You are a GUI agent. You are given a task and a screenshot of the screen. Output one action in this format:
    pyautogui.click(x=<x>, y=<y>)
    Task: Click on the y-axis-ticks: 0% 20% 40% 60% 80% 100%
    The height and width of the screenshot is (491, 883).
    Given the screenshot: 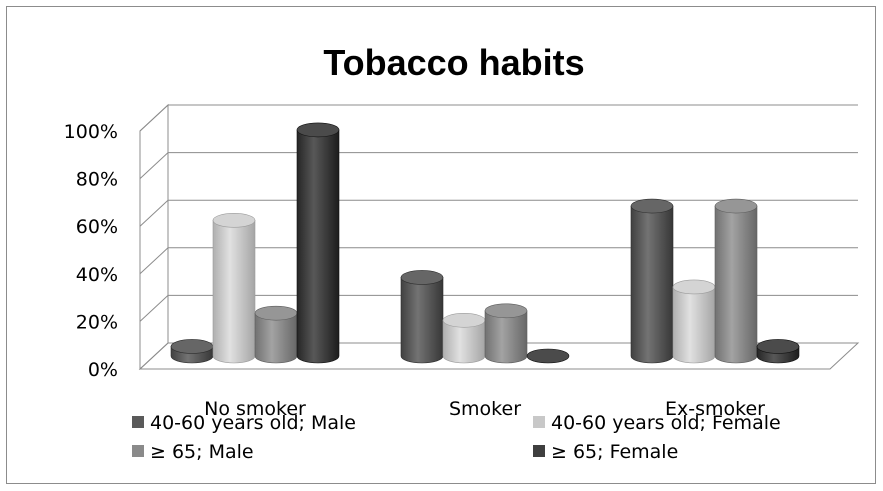 What is the action you would take?
    pyautogui.click(x=91, y=251)
    